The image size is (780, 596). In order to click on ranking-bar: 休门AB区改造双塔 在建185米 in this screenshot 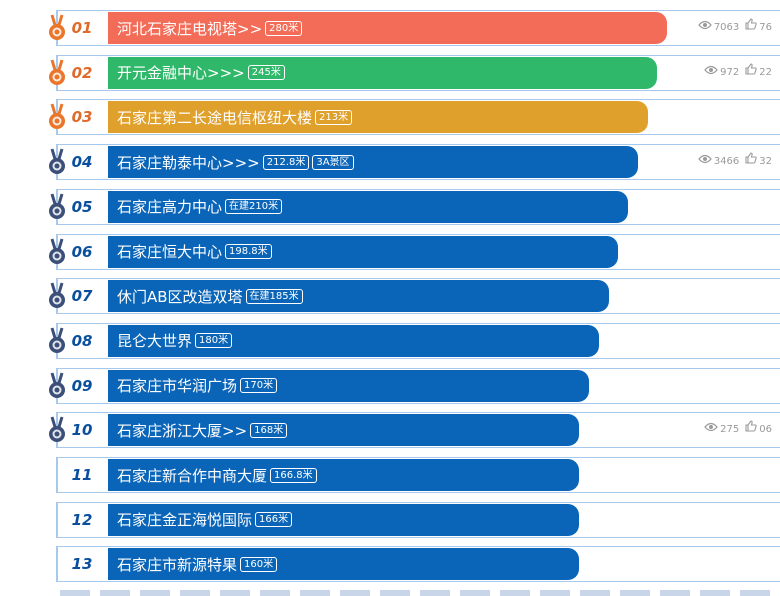, I will do `click(358, 296)`.